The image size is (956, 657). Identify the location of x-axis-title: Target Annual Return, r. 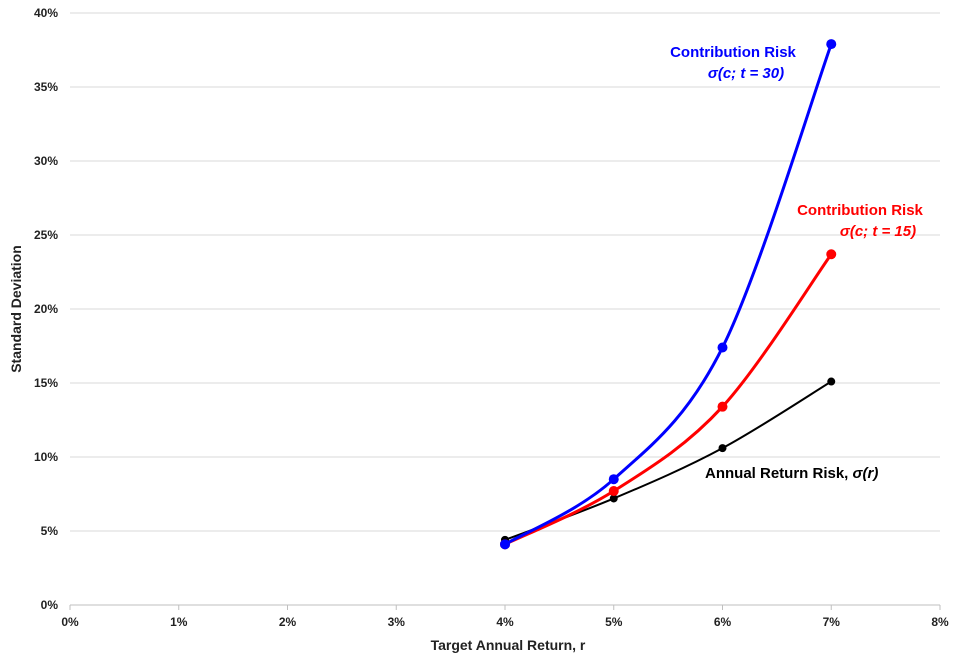
(508, 645).